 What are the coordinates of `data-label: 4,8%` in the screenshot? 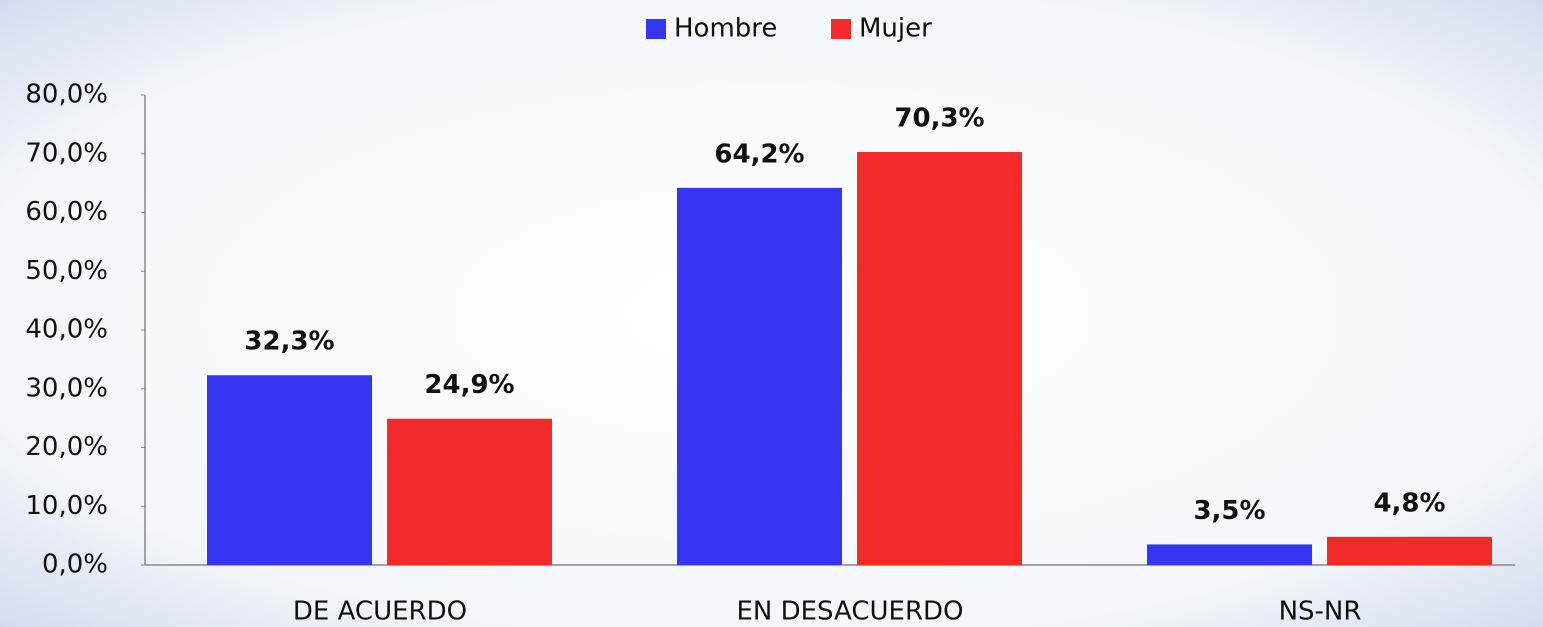 It's located at (1409, 503).